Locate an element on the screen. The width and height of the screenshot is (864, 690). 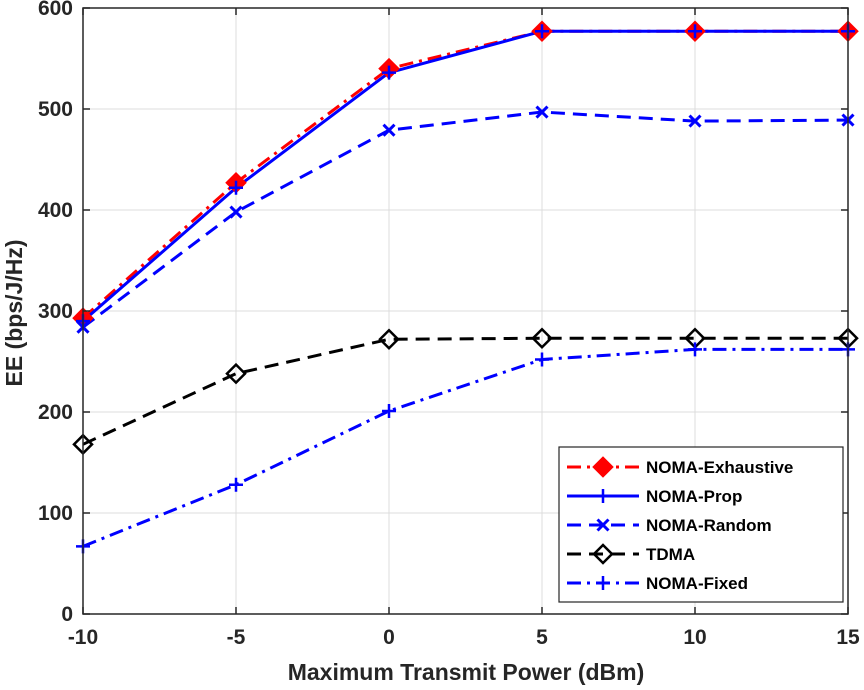
legend-marker-tdma is located at coordinates (603, 554).